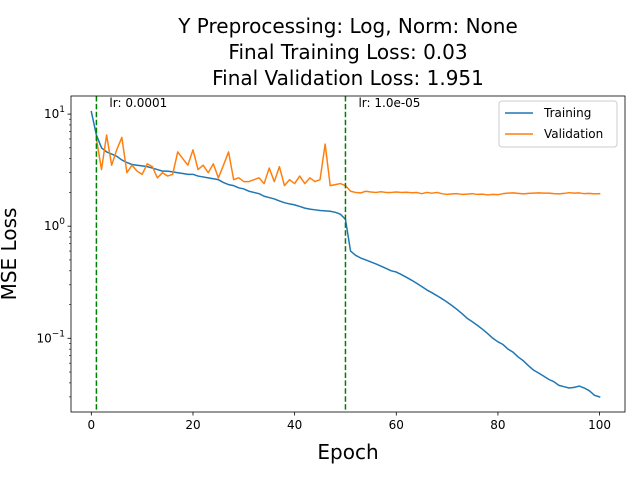 The height and width of the screenshot is (480, 640). Describe the element at coordinates (573, 134) in the screenshot. I see `legend-label-validation: Validation` at that location.